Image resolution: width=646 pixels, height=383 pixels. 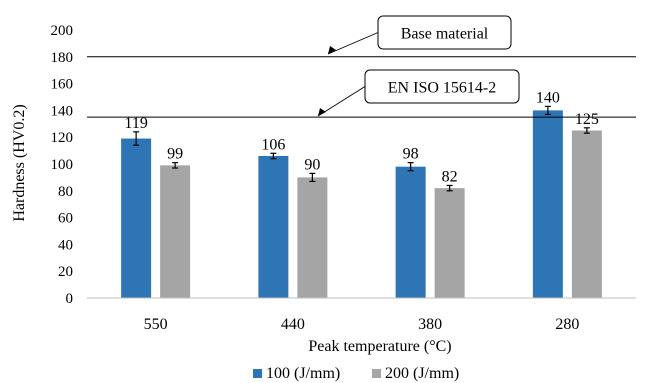 What do you see at coordinates (19, 162) in the screenshot?
I see `y-axis-title: Hardness (HV0.2)` at bounding box center [19, 162].